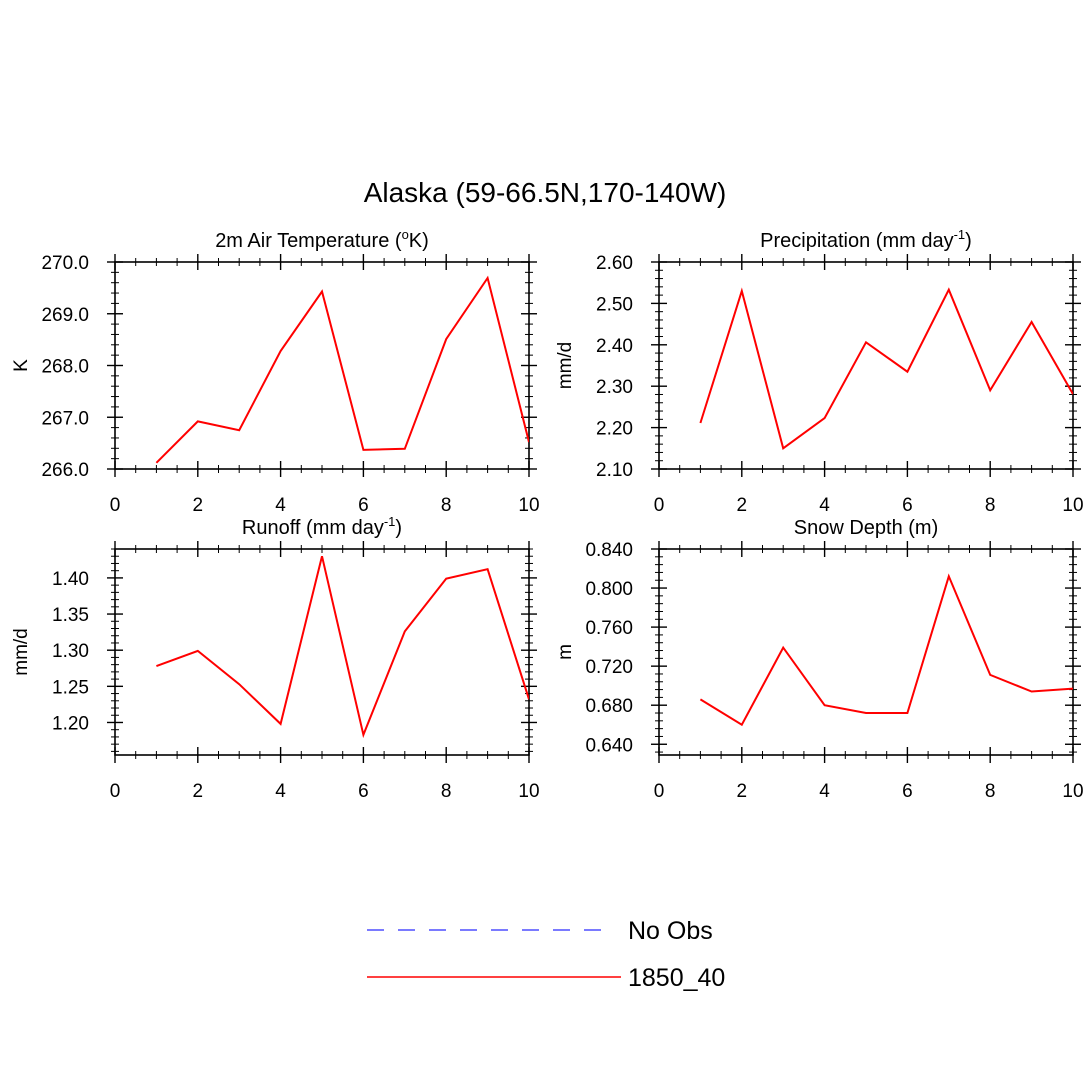  I want to click on y-tick-label: 1.35, so click(70, 615).